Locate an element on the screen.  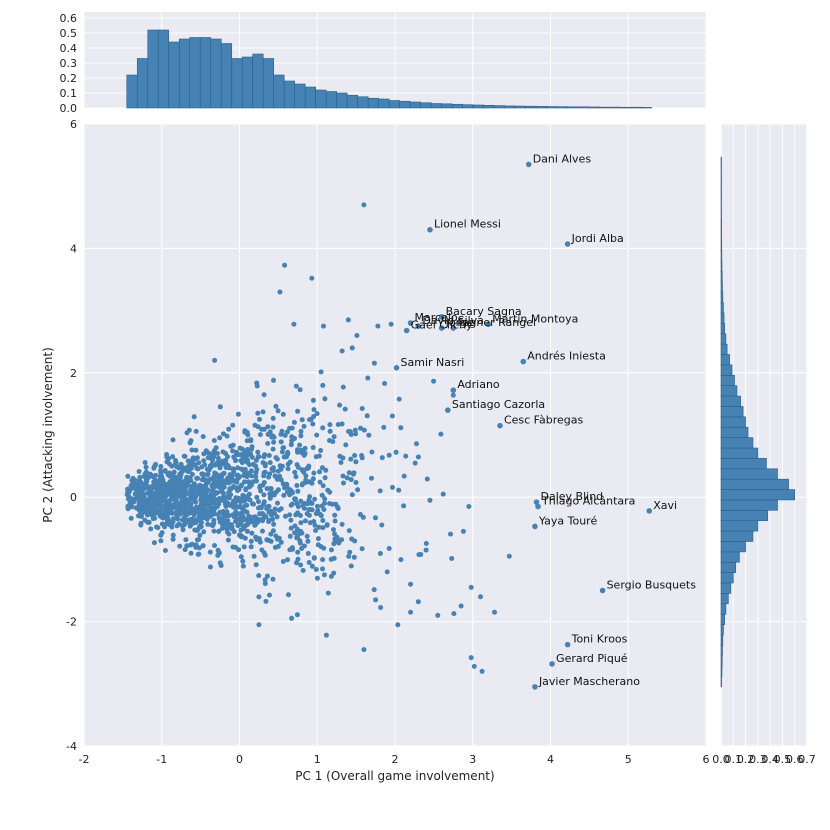
x-tick-label: 0 is located at coordinates (239, 759).